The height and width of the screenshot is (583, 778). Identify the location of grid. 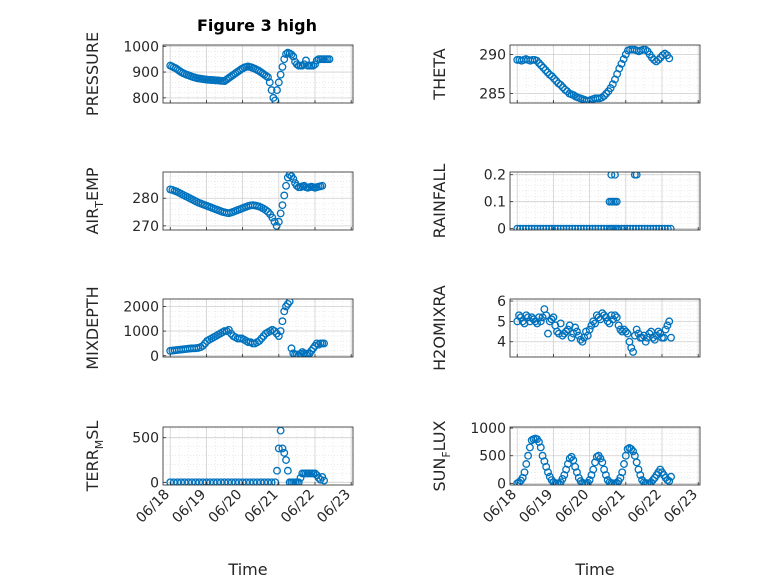
(605, 201).